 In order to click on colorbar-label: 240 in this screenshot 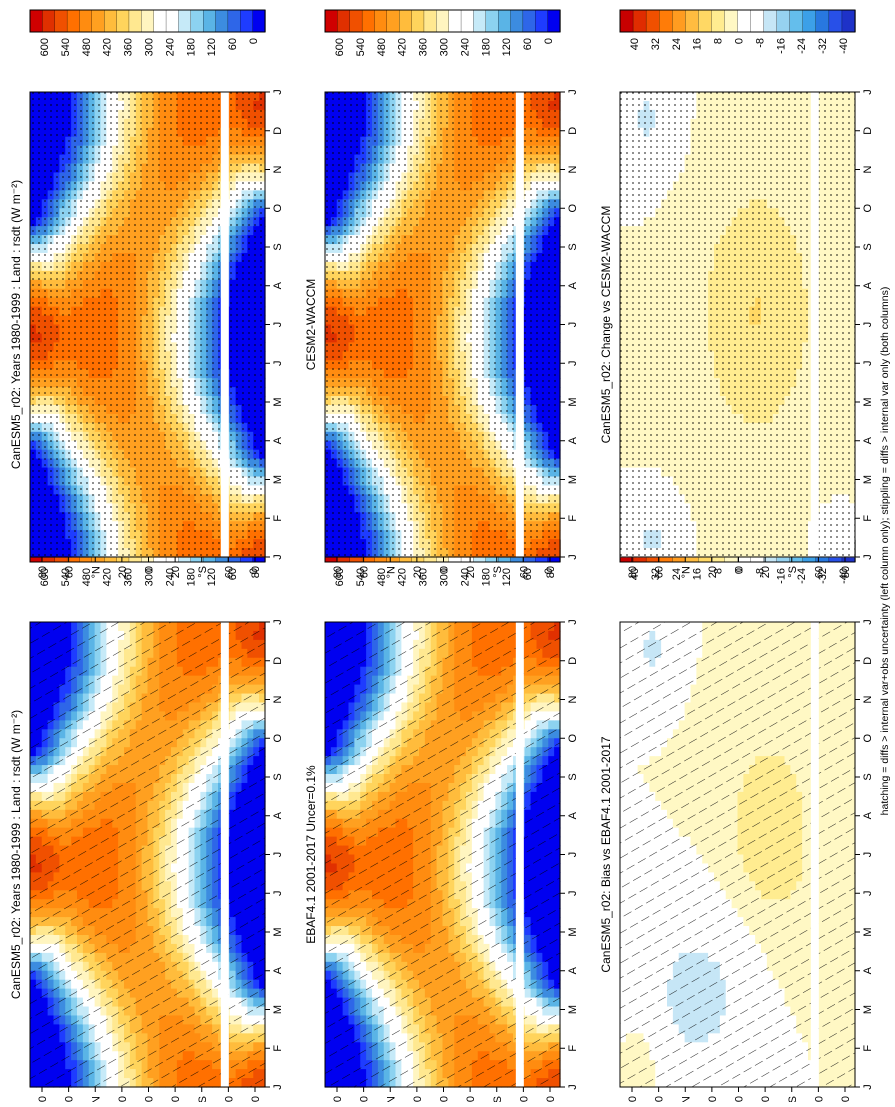, I will do `click(170, 47)`.